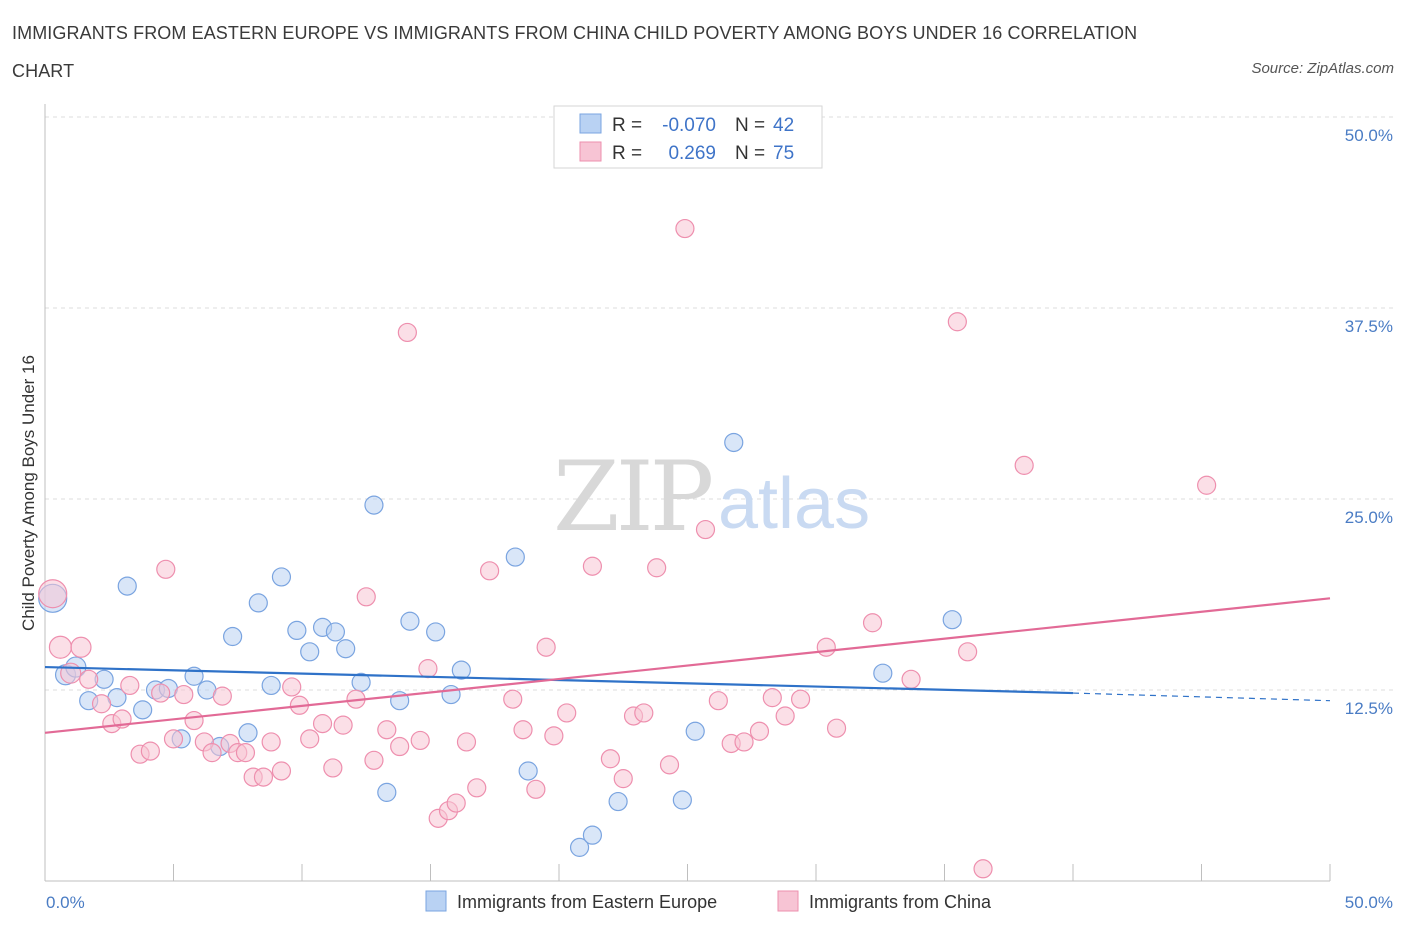 This screenshot has width=1406, height=930. What do you see at coordinates (900, 902) in the screenshot?
I see `series-label-china: Immigrants from China` at bounding box center [900, 902].